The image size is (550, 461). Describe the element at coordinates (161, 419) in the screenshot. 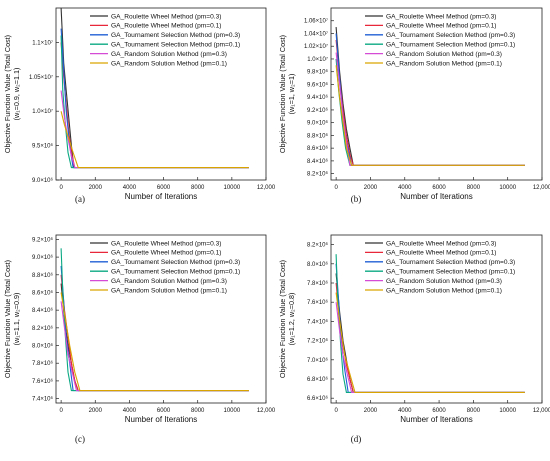

I see `chart-3-x-axis-label: Number of Iterations` at that location.